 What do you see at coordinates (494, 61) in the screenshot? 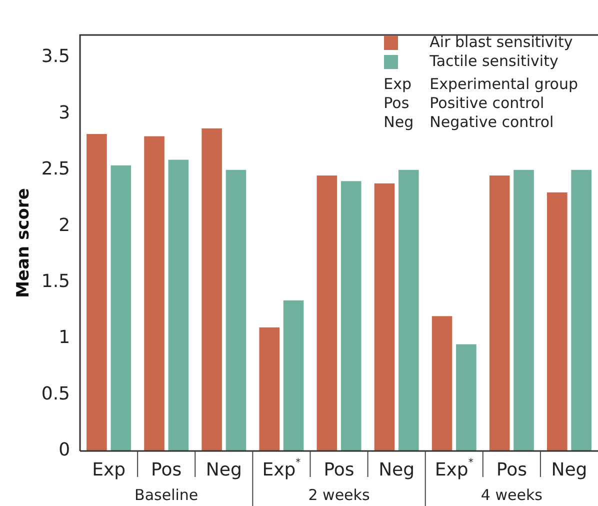
I see `legend-label: Tactile sensitivity` at bounding box center [494, 61].